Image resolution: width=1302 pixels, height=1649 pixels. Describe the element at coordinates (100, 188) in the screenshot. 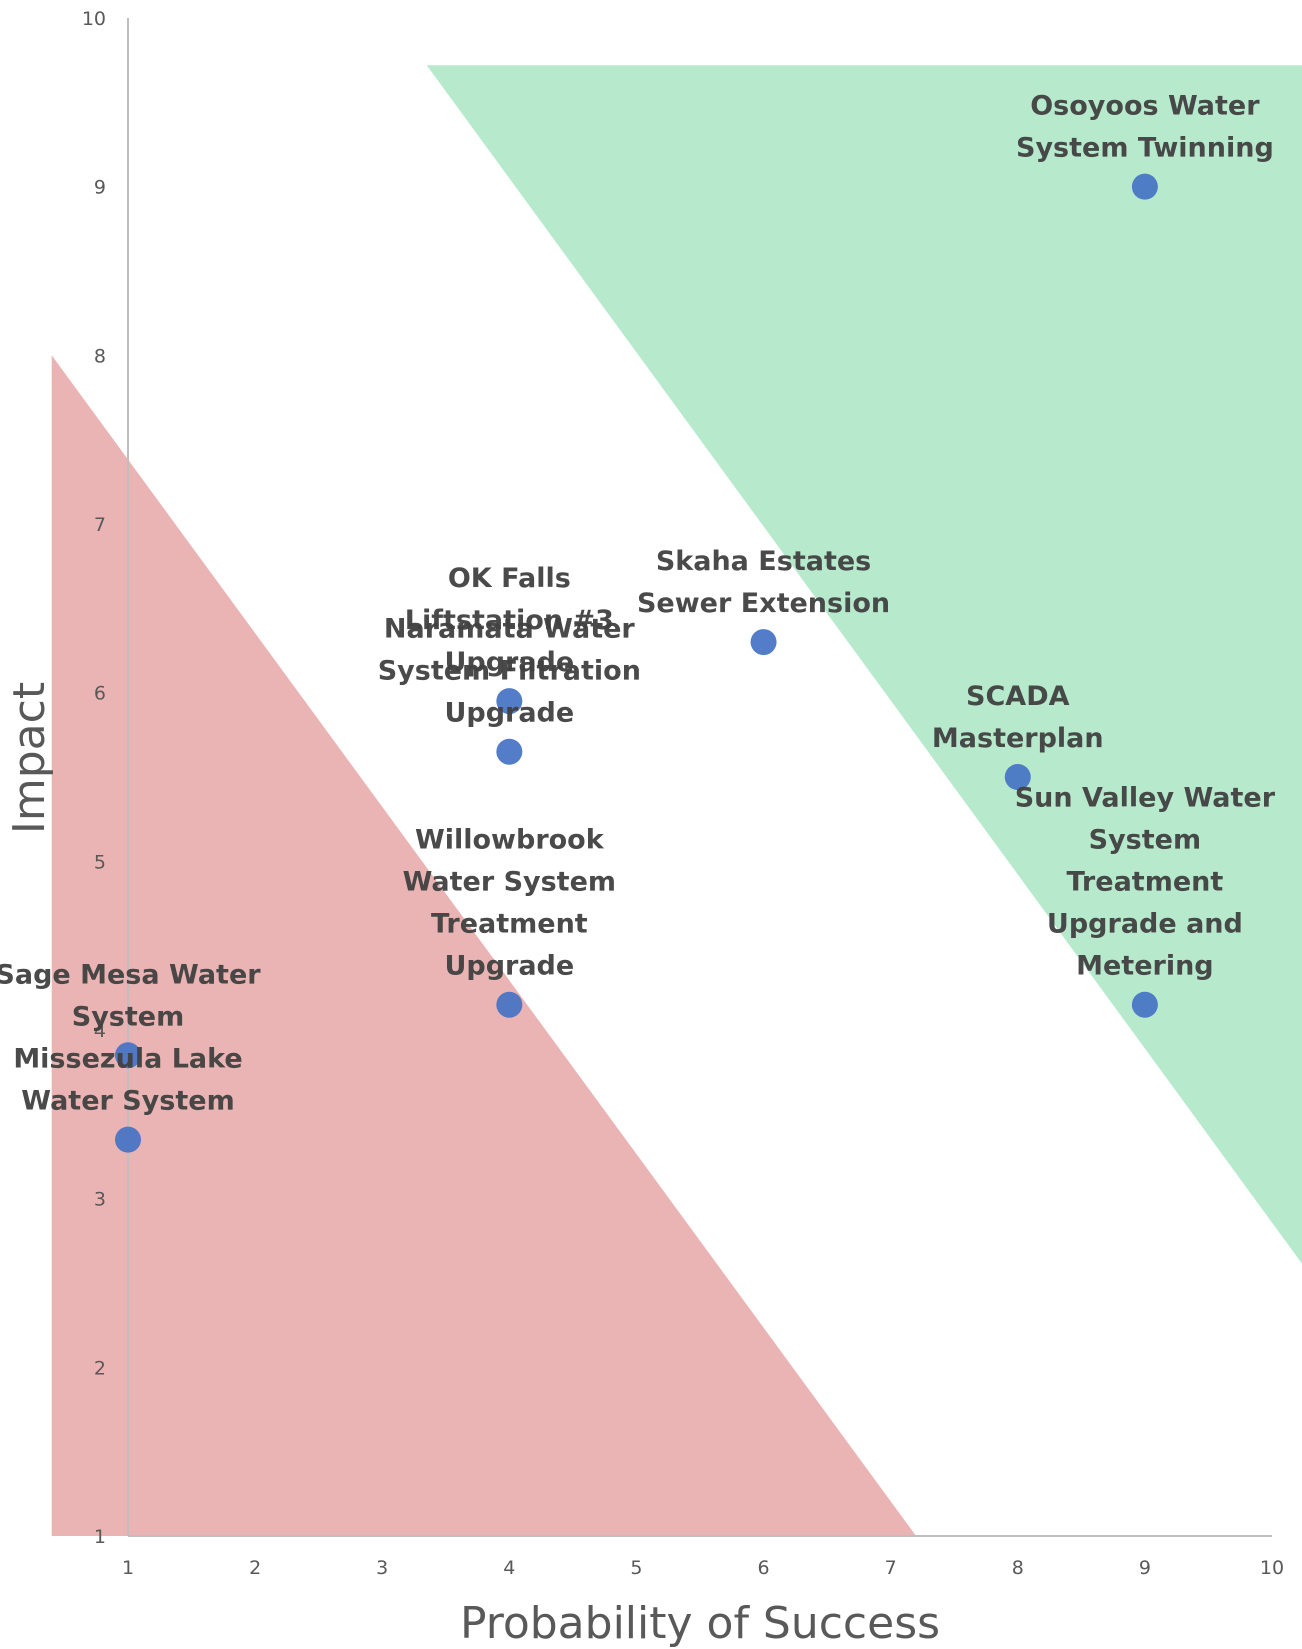

I see `y-tick-label: 9` at that location.